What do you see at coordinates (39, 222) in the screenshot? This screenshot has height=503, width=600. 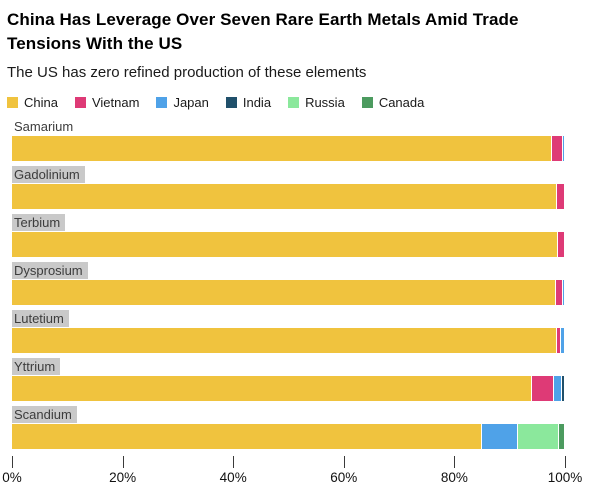 I see `category-label: Terbium` at bounding box center [39, 222].